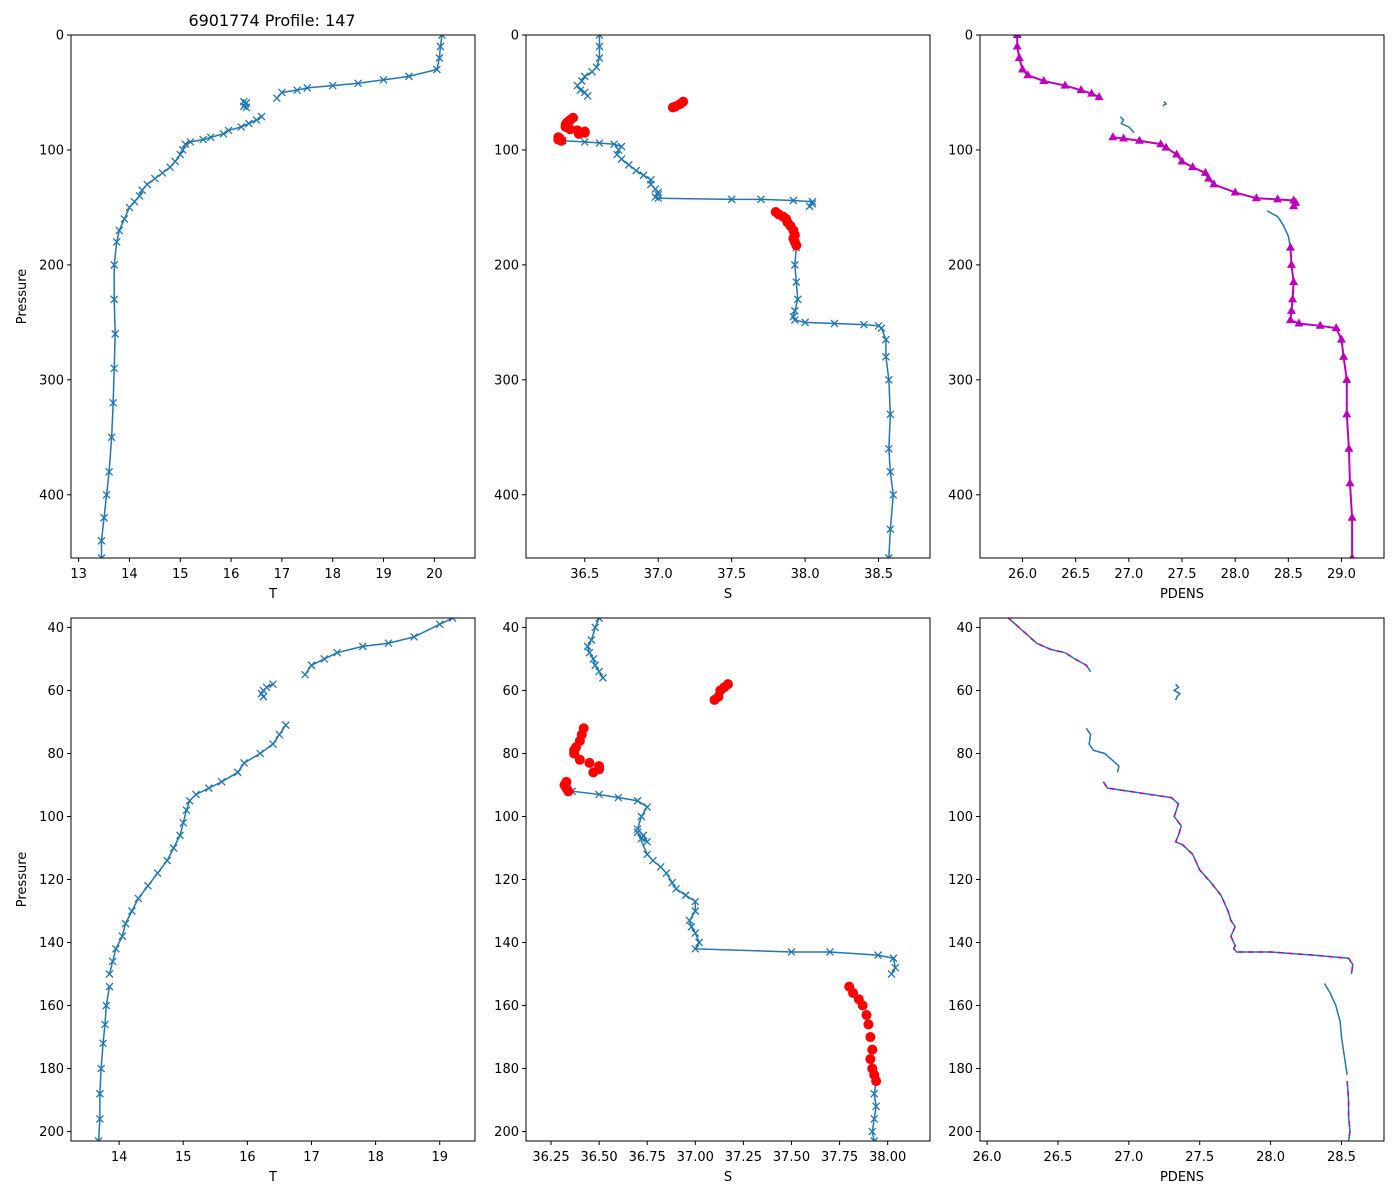 This screenshot has height=1200, width=1400. I want to click on x-tick-label: 28.0, so click(1235, 574).